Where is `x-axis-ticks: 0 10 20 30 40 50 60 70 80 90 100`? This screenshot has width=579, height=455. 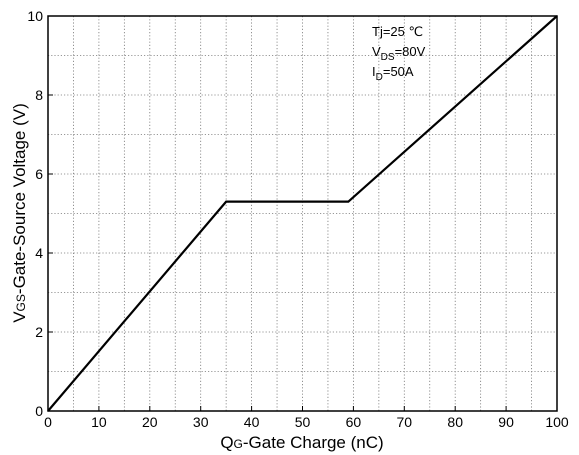 x-axis-ticks: 0 10 20 30 40 50 60 70 80 90 100 is located at coordinates (306, 418).